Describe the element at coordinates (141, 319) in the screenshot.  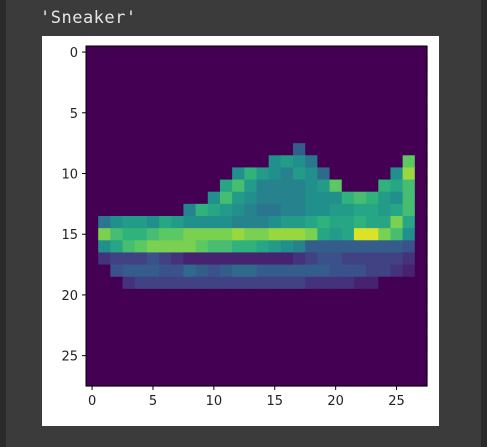
I see `pixel-cell-r22-c4` at that location.